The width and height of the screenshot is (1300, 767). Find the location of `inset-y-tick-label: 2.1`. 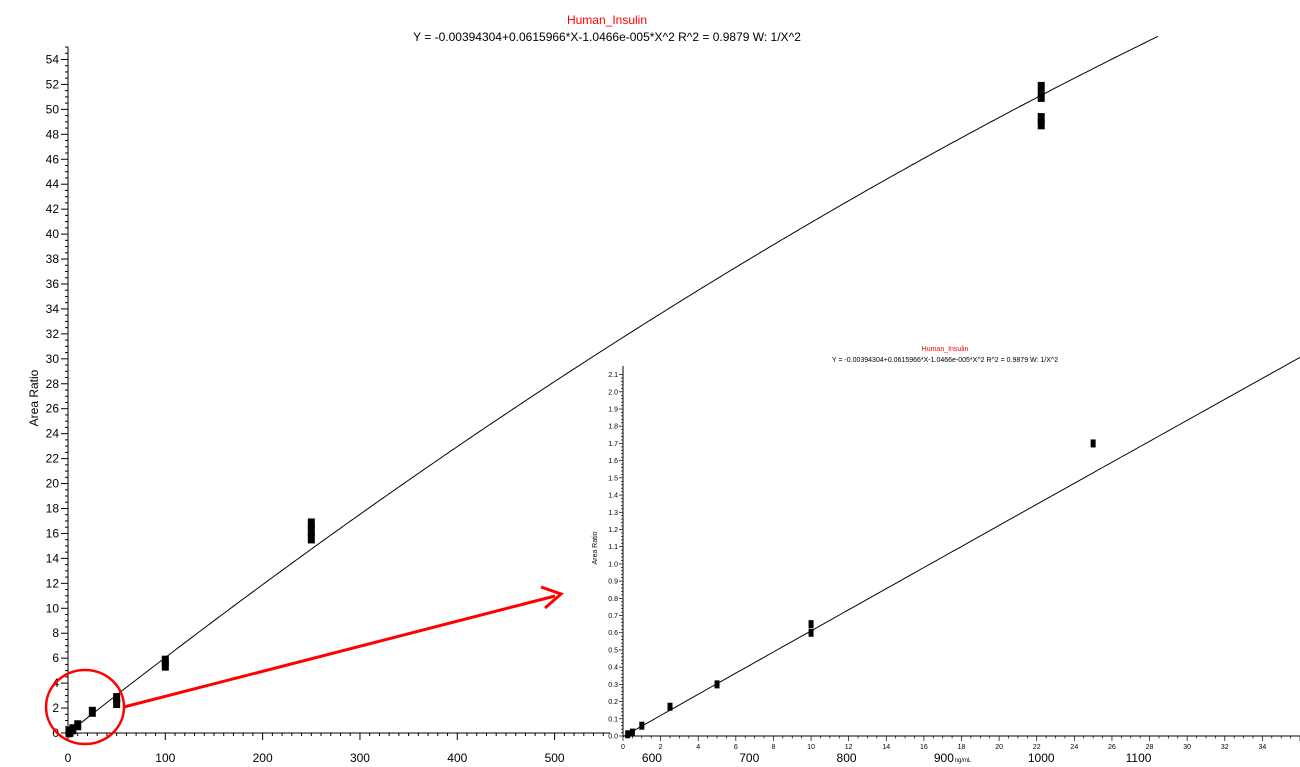

inset-y-tick-label: 2.1 is located at coordinates (613, 375).